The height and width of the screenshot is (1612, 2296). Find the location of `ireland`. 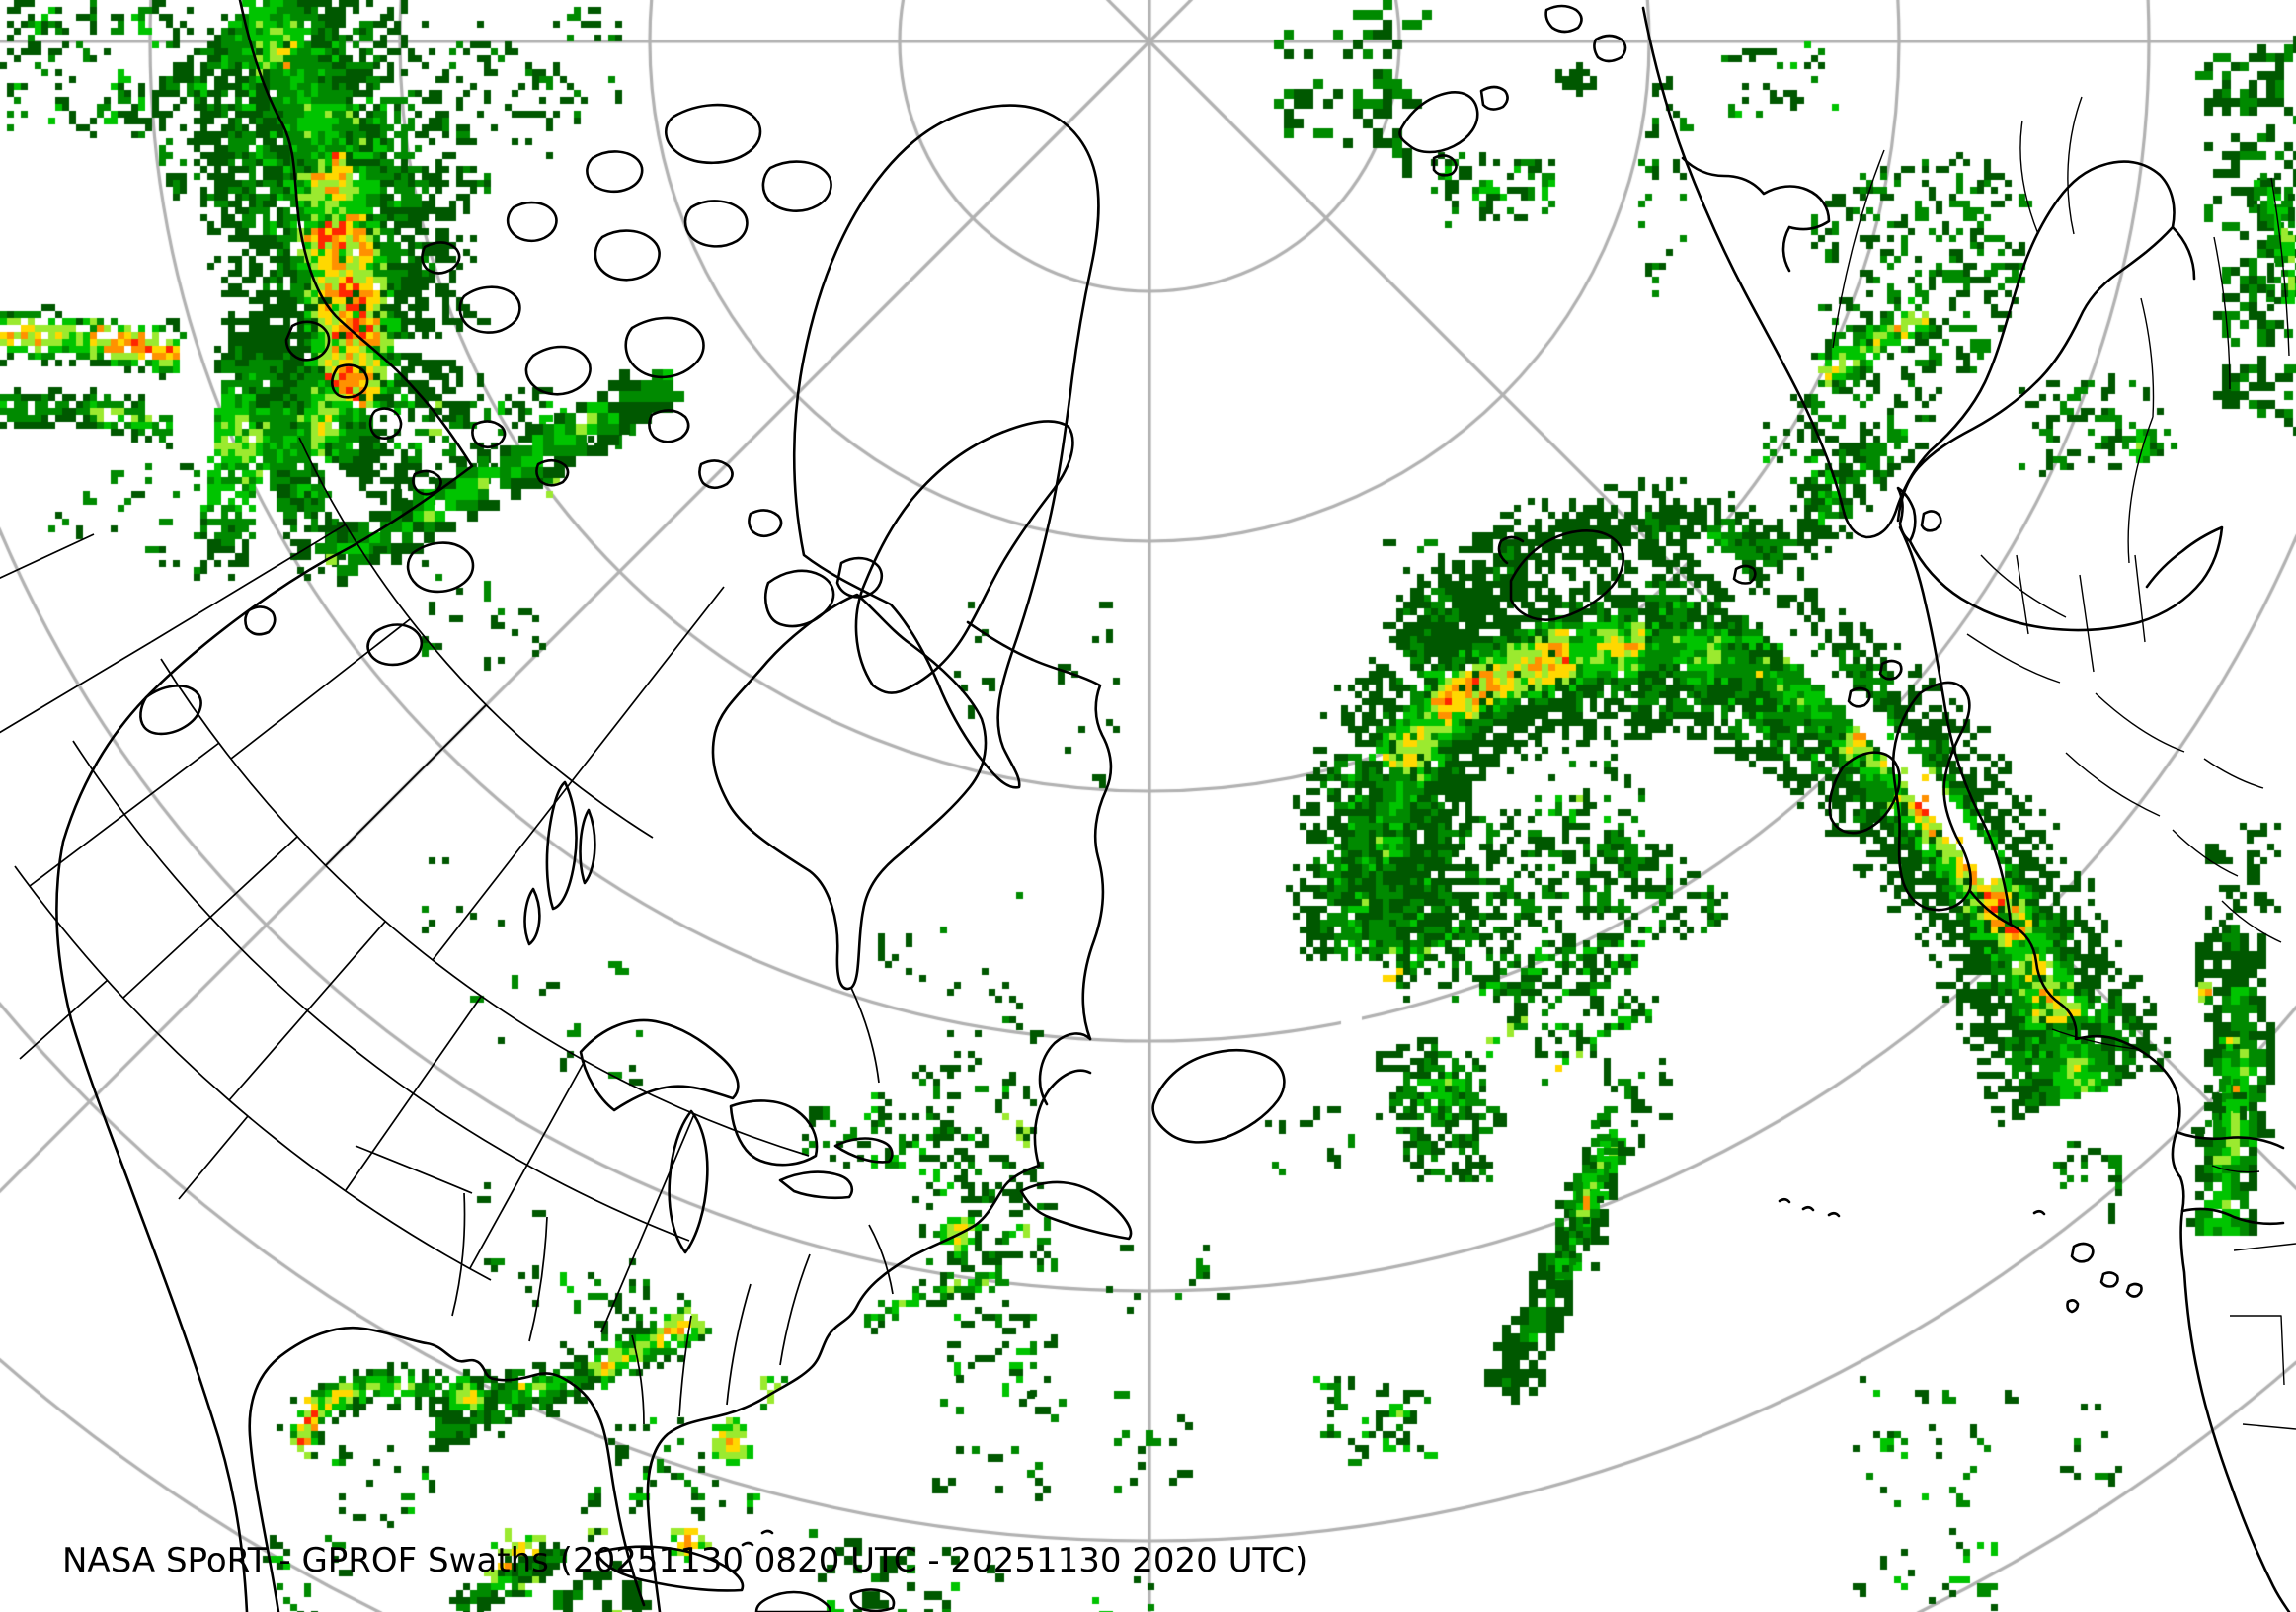

ireland is located at coordinates (1865, 793).